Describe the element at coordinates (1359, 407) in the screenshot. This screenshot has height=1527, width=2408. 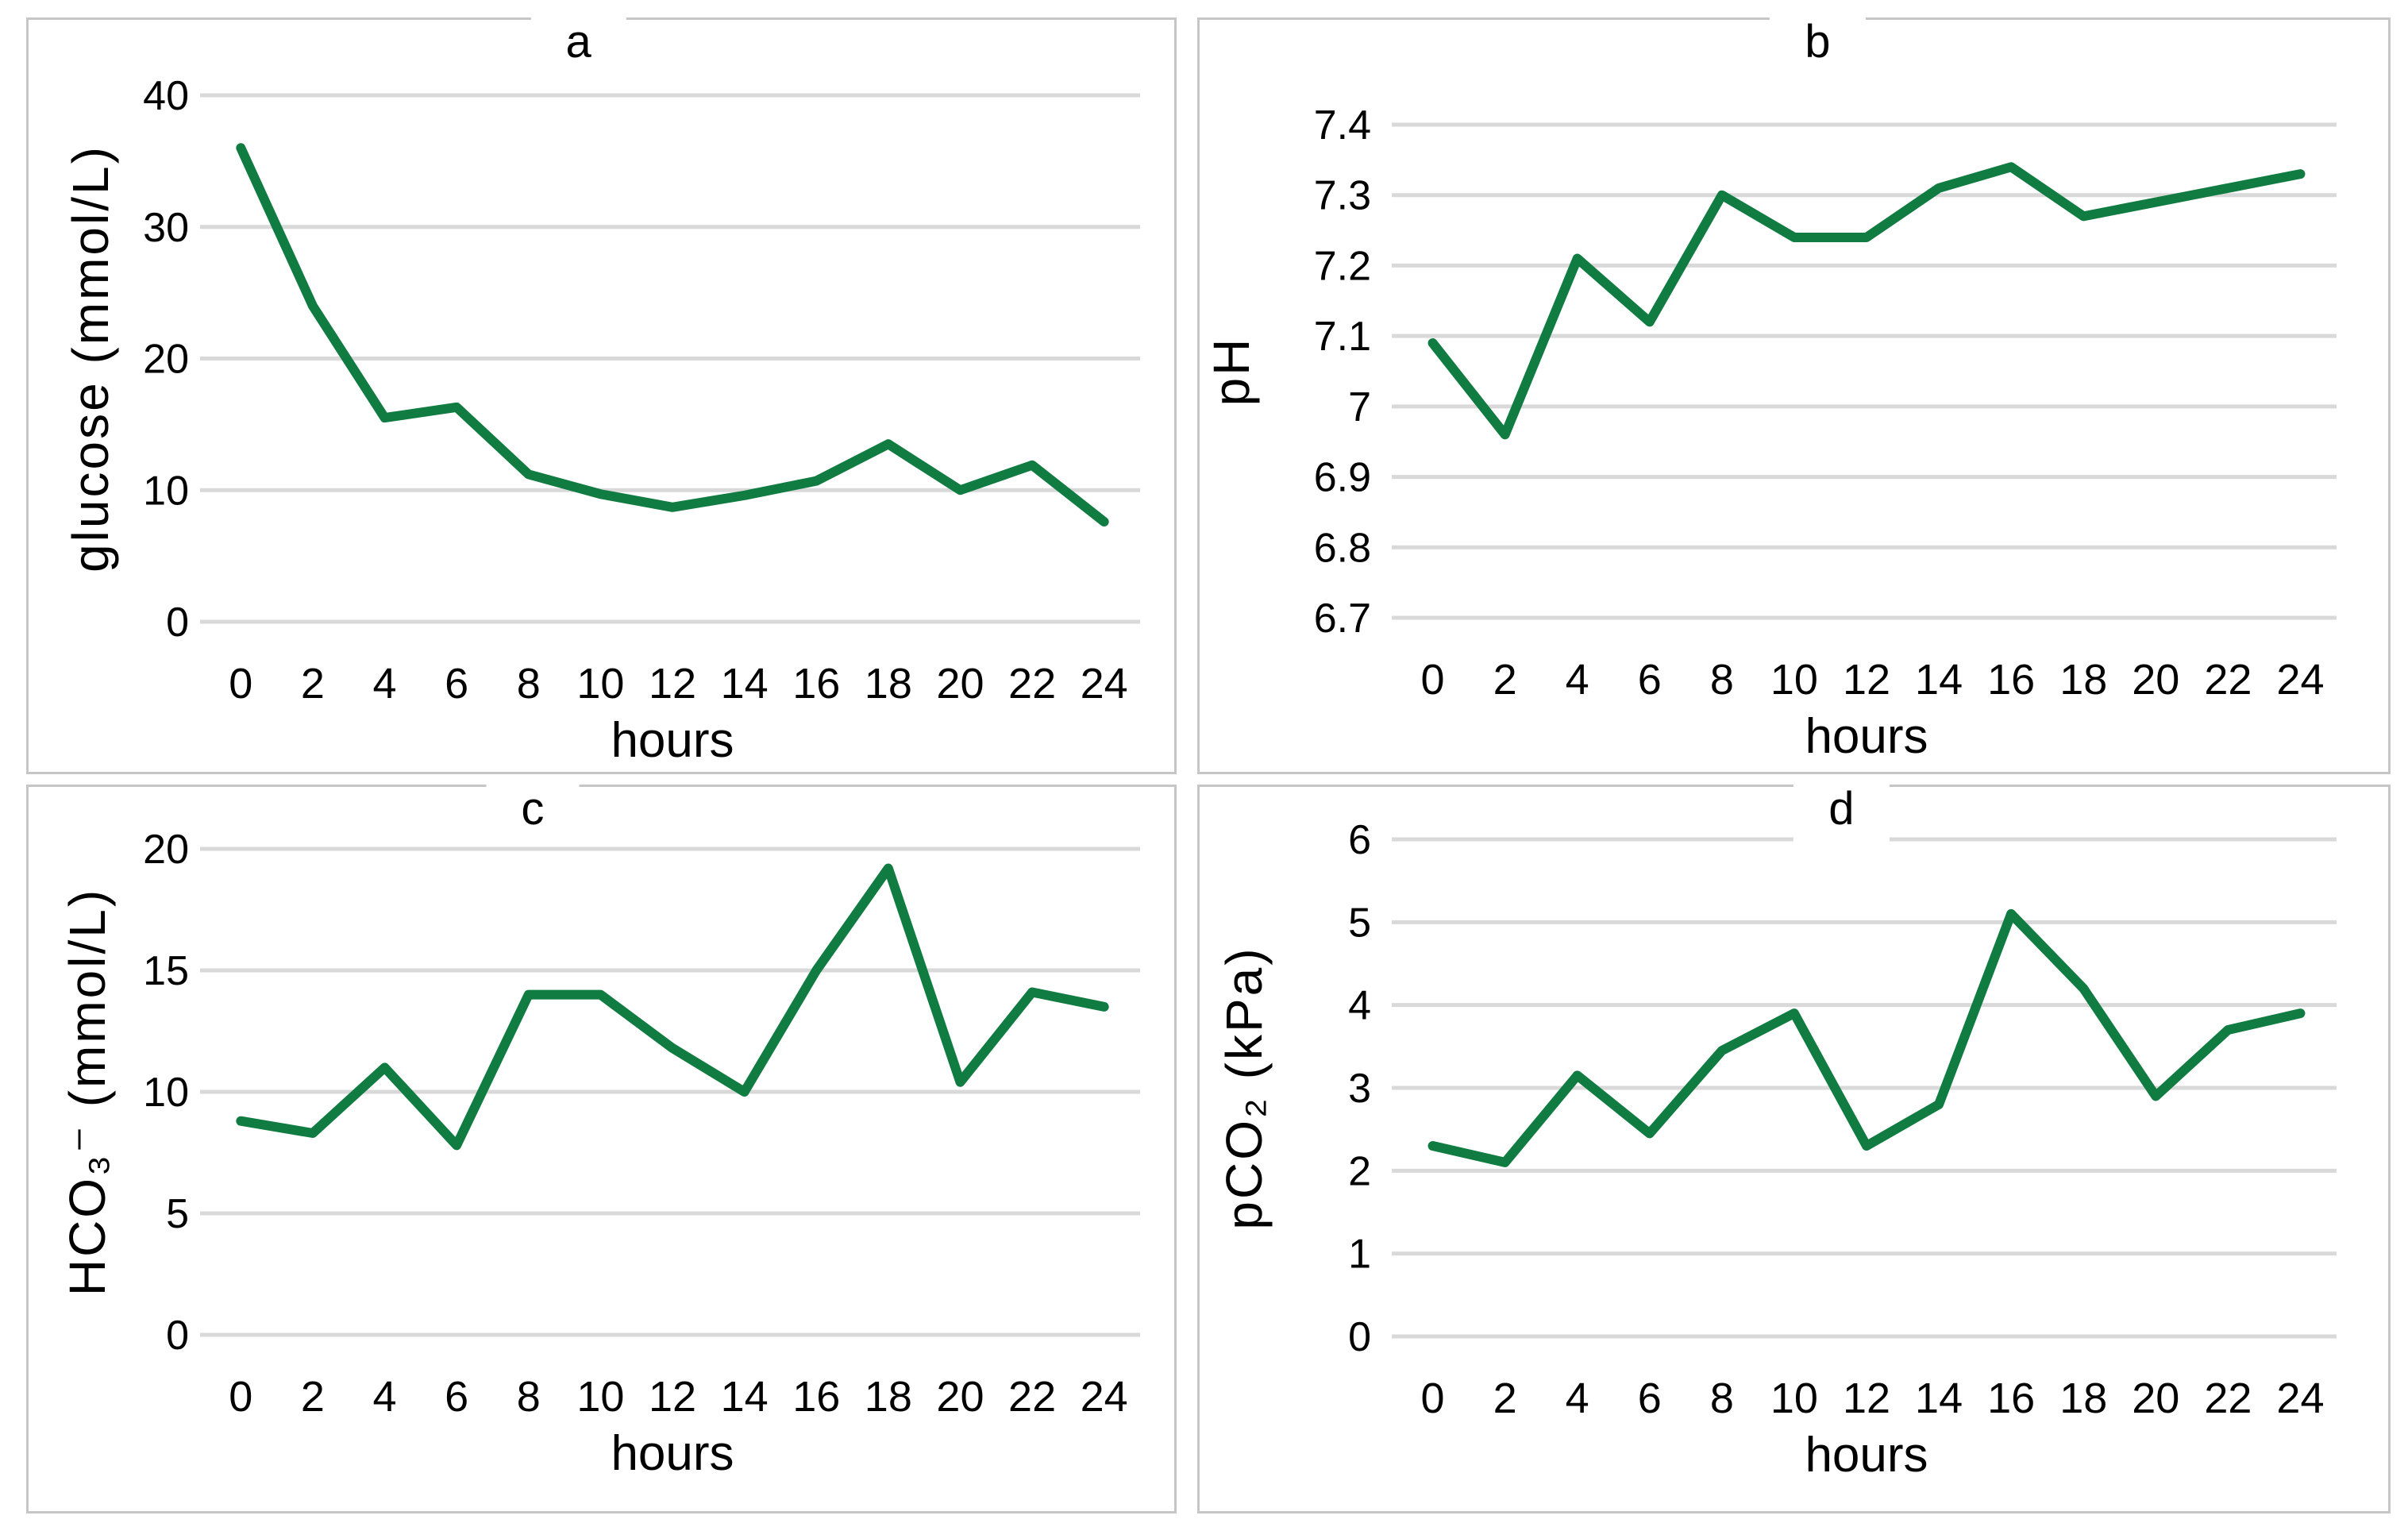
I see `y-tick-label: 7` at that location.